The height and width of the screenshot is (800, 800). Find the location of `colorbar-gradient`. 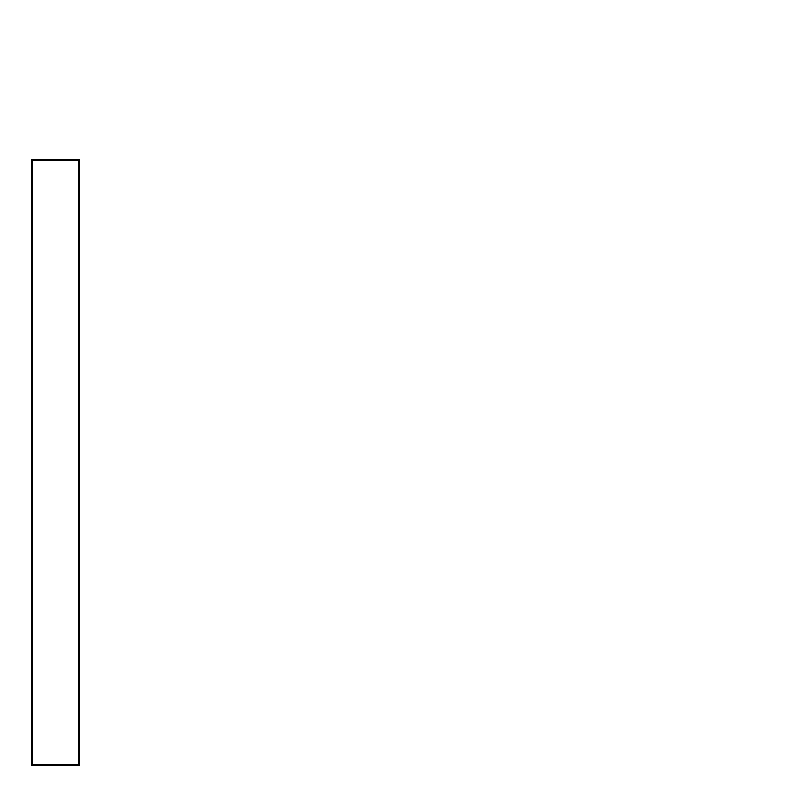

colorbar-gradient is located at coordinates (55, 462).